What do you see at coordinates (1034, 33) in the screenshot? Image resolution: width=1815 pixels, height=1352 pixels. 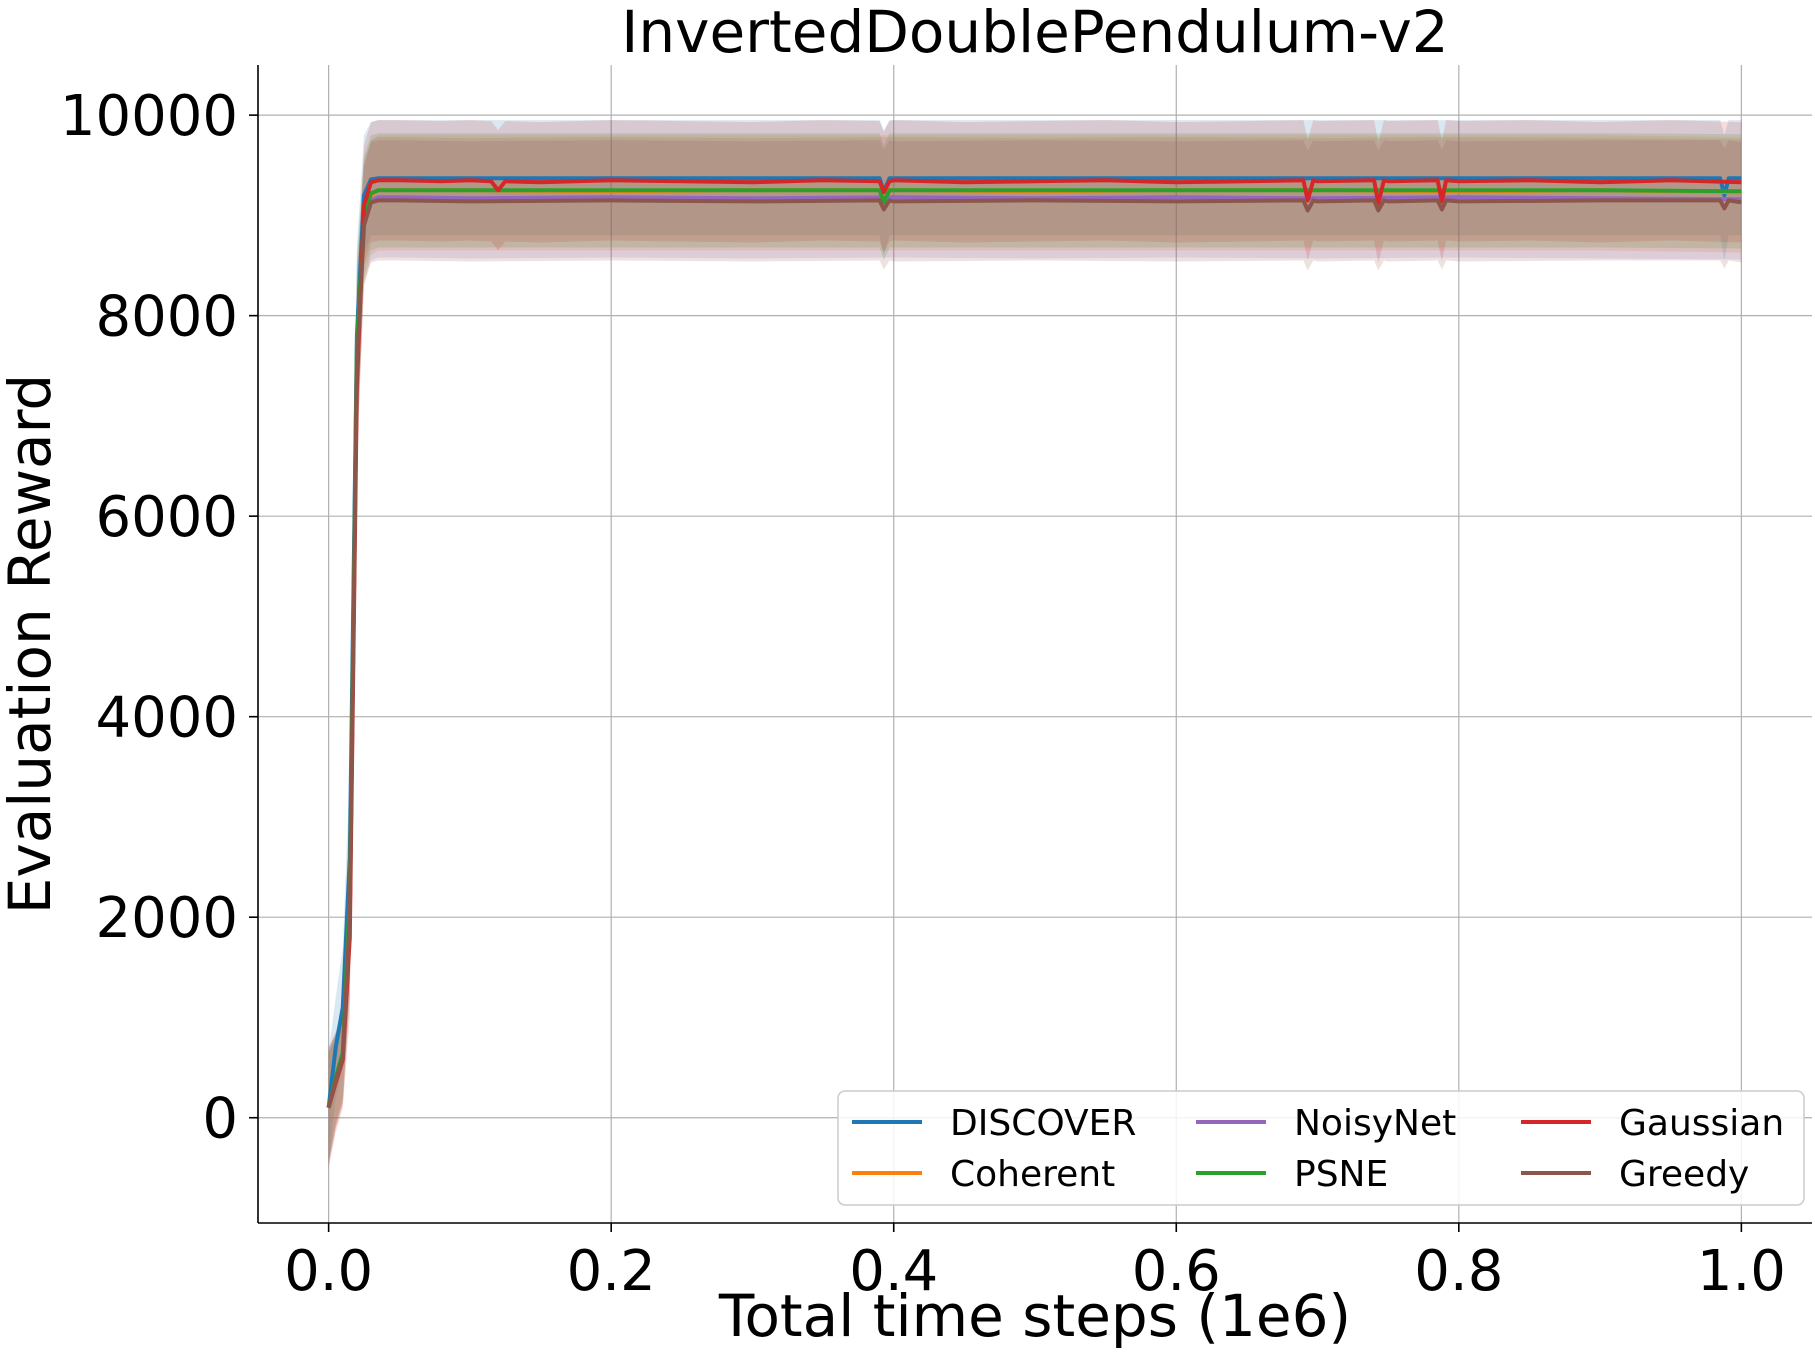 I see `chart-title: InvertedDoublePendulum-v2` at bounding box center [1034, 33].